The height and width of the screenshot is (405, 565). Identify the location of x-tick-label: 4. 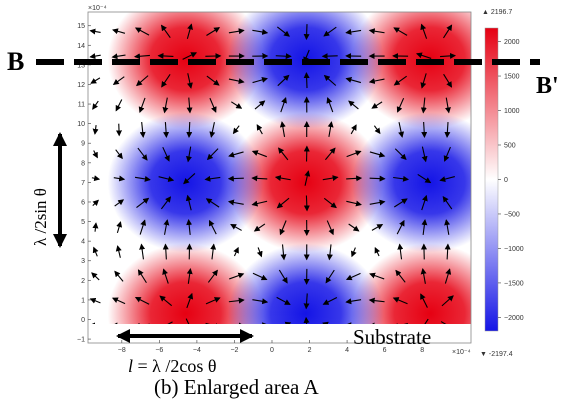
(347, 350).